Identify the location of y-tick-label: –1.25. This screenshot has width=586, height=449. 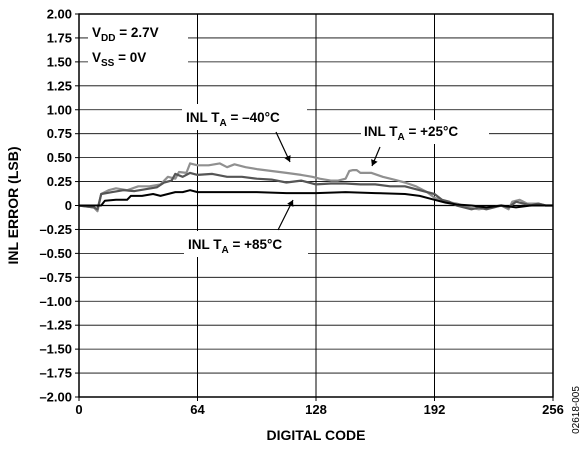
(55, 325).